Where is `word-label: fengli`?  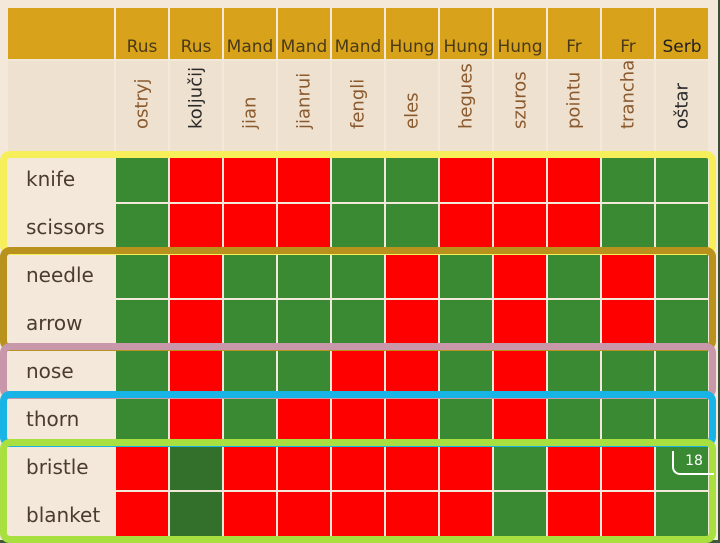 word-label: fengli is located at coordinates (358, 103).